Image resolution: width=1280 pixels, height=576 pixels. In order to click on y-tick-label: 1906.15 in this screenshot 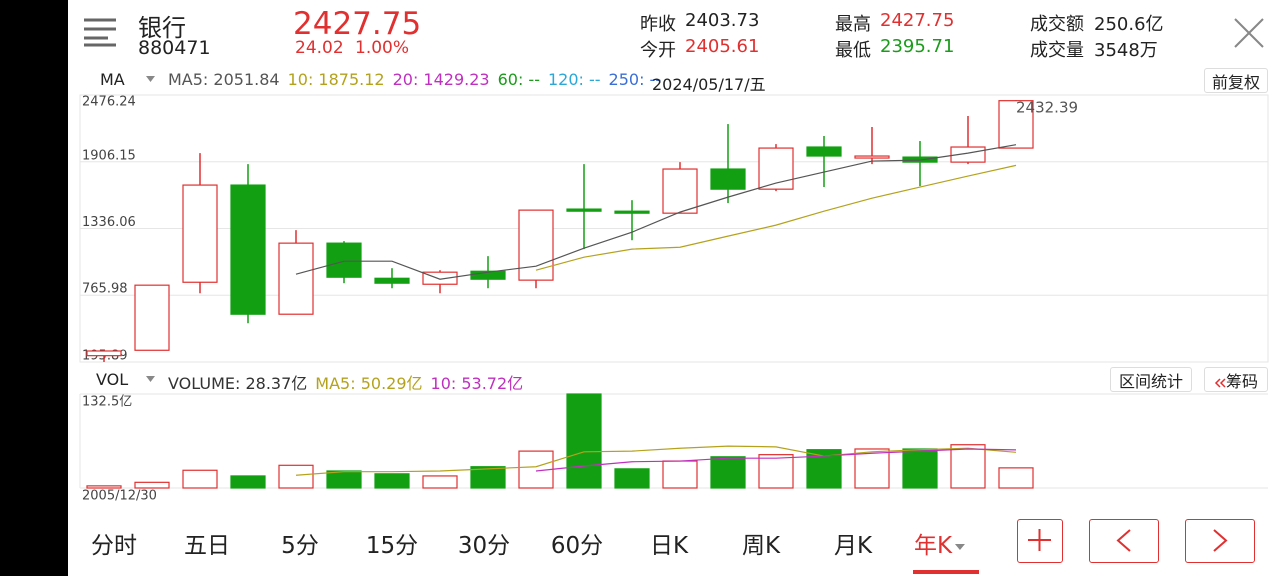, I will do `click(109, 155)`.